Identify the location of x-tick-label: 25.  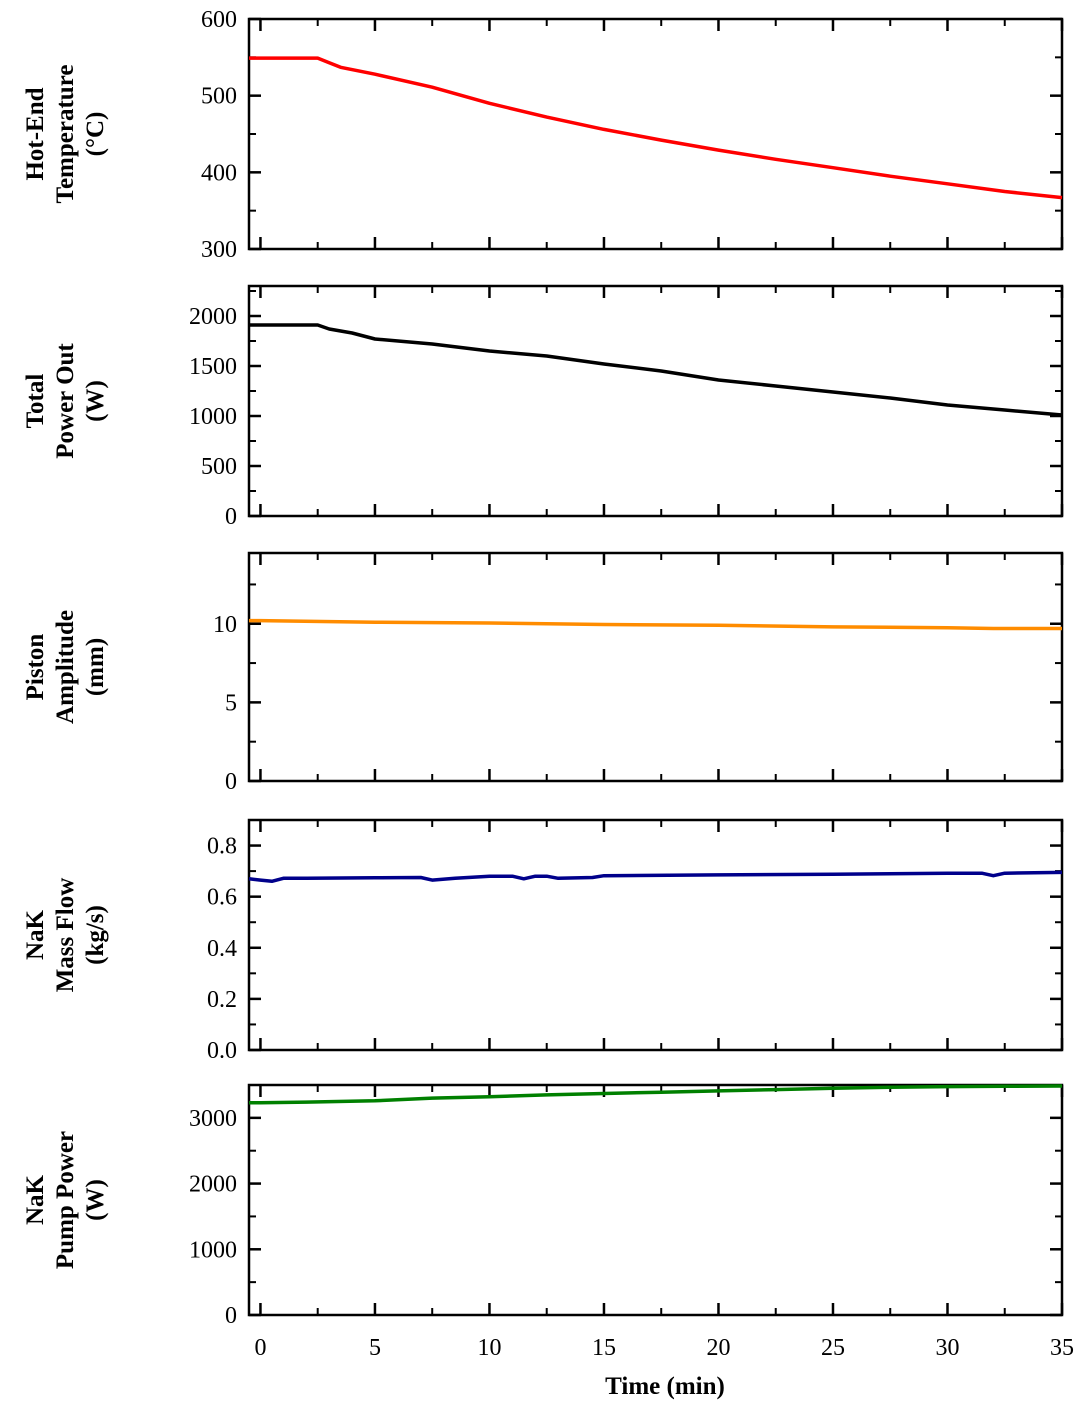
(833, 1348).